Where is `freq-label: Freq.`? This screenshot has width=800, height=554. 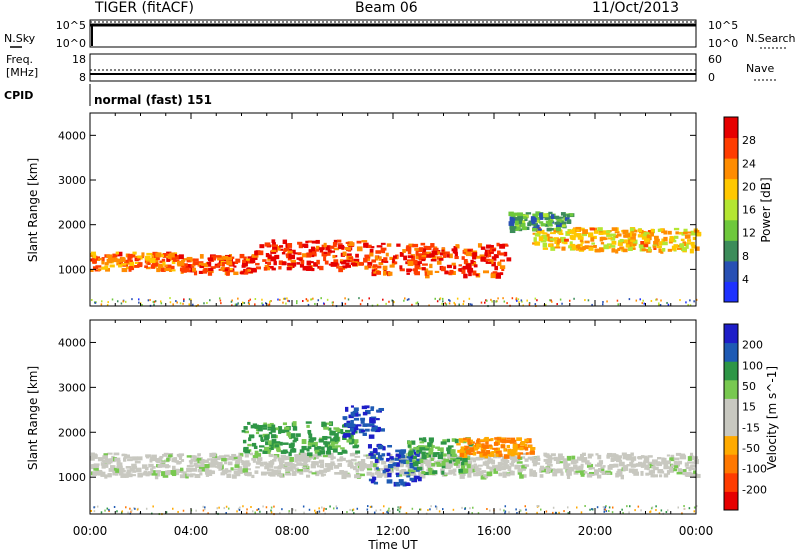
freq-label: Freq. is located at coordinates (19, 59).